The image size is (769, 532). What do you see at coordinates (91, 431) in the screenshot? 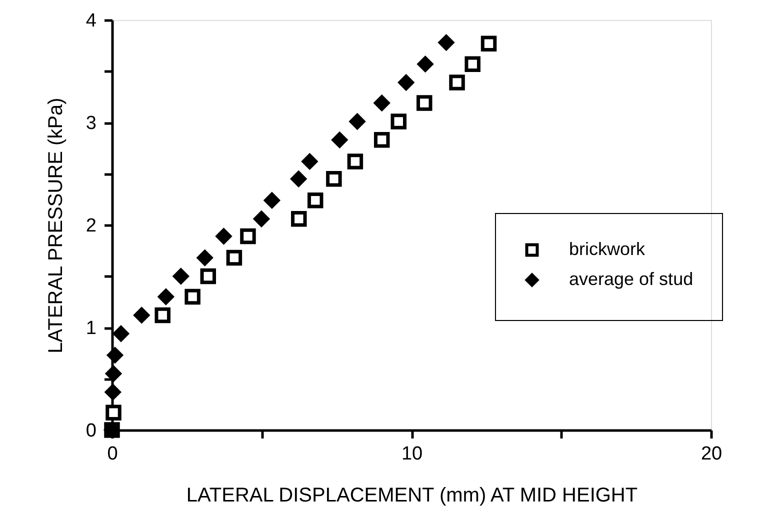
I see `y-tick-label: 0` at bounding box center [91, 431].